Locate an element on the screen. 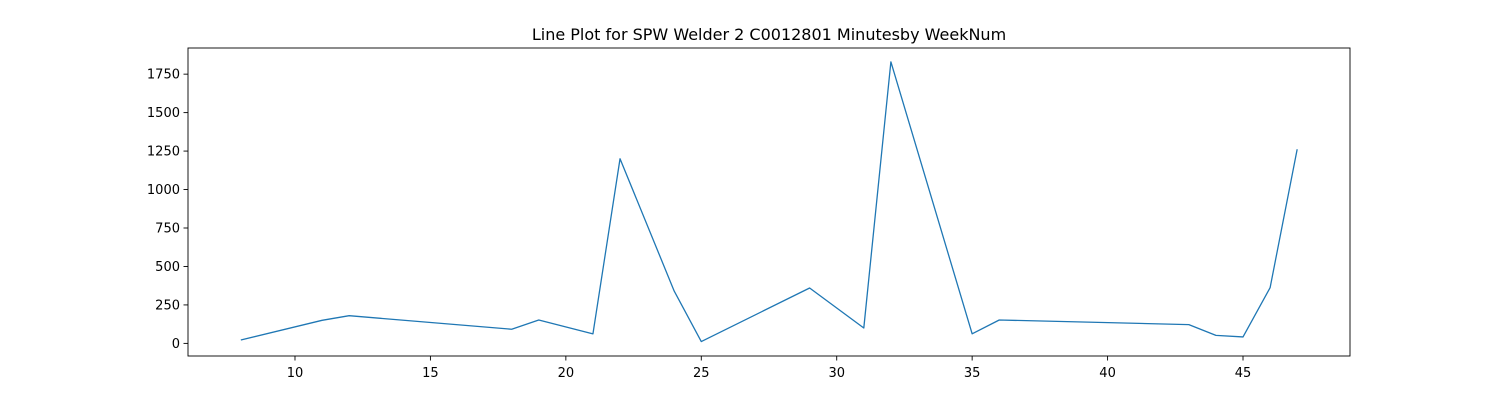 The height and width of the screenshot is (400, 1500). y-tick-label: 1000 is located at coordinates (163, 190).